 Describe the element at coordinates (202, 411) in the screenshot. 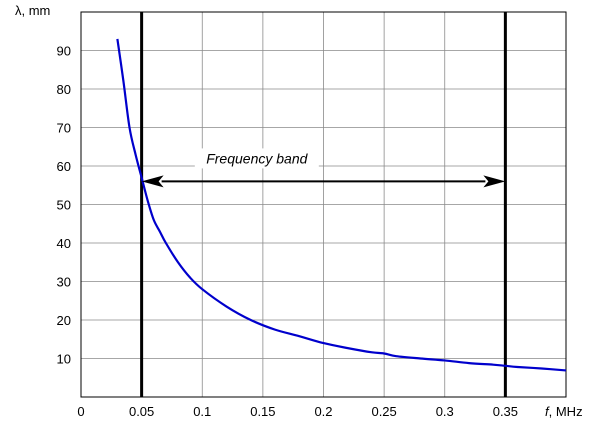

I see `x-tick-label: 0.1` at that location.